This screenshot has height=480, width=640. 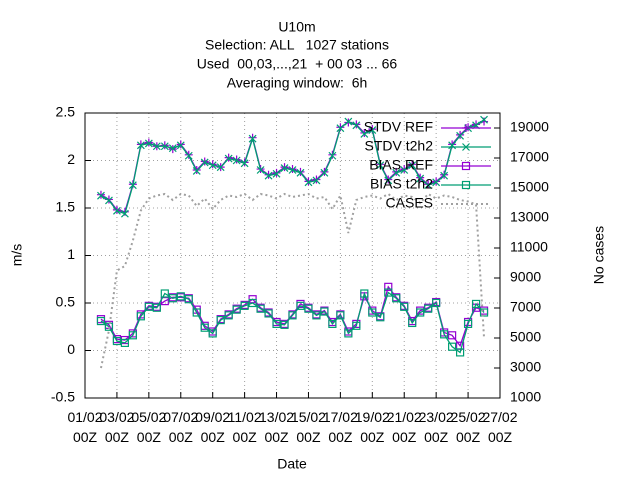 What do you see at coordinates (277, 427) in the screenshot?
I see `x-tick-label: 13/02 00Z` at bounding box center [277, 427].